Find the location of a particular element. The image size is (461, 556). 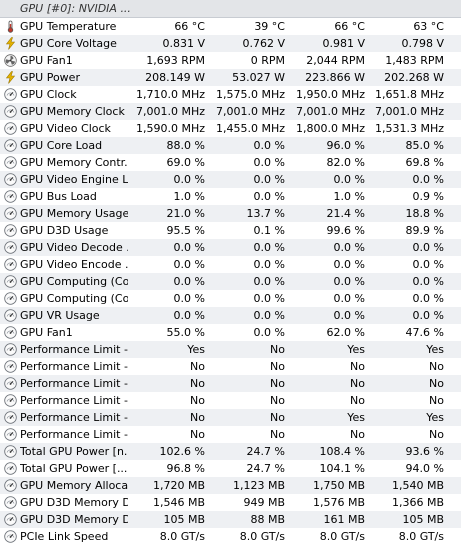

fan-icon is located at coordinates (10, 60).